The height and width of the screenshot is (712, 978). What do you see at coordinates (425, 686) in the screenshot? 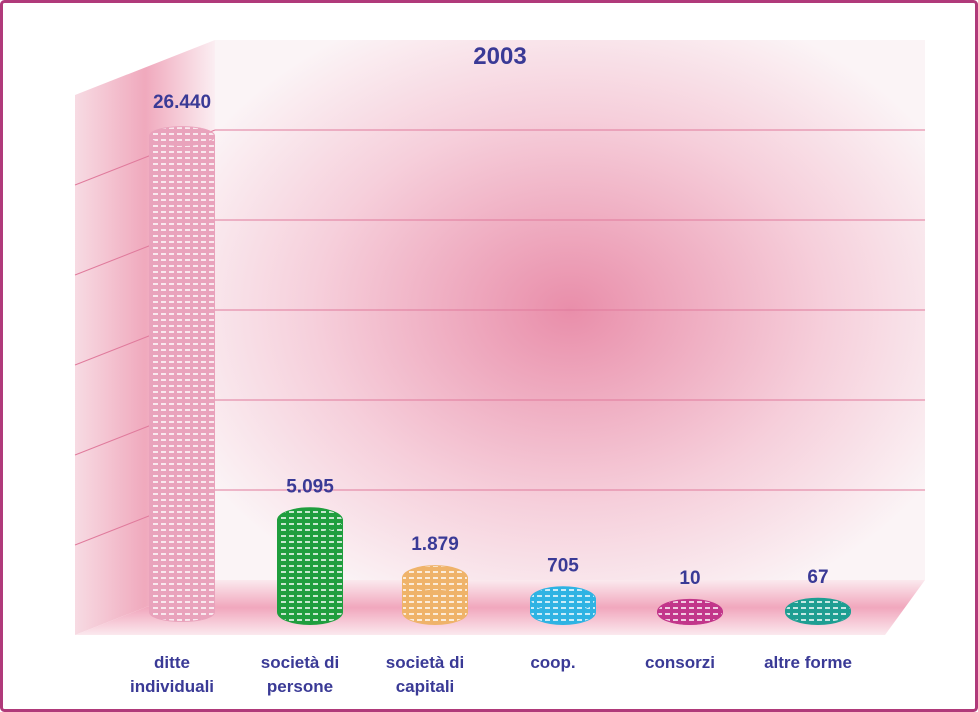
I see `x-tick-label-line: capitali` at bounding box center [425, 686].